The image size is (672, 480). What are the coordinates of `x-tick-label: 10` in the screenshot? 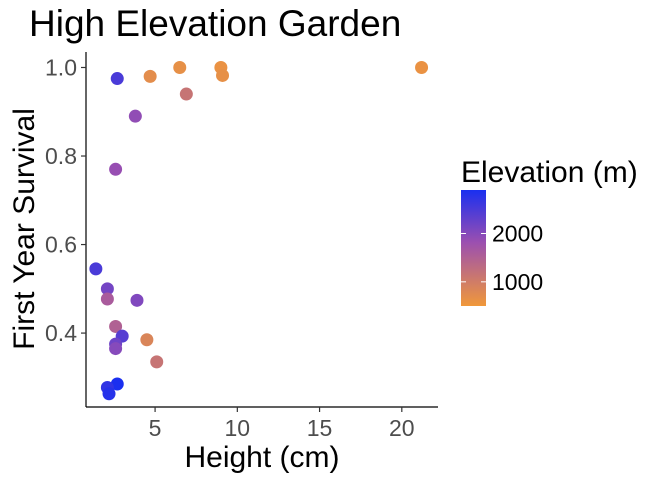 It's located at (238, 428).